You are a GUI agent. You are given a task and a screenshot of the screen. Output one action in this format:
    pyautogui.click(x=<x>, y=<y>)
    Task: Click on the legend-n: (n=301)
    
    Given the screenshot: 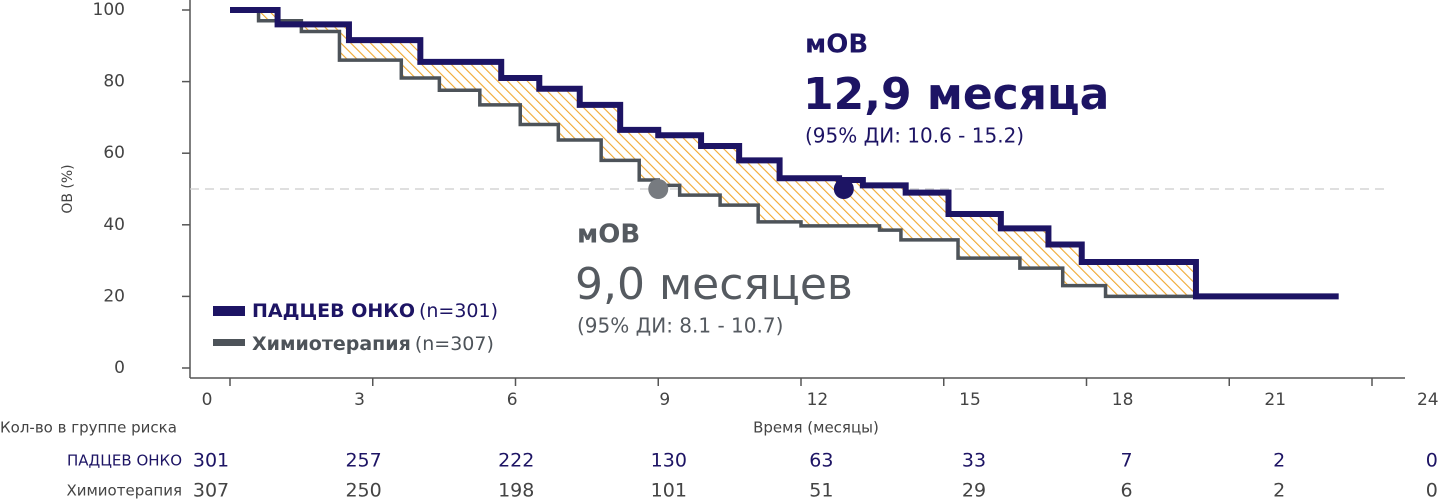 What is the action you would take?
    pyautogui.click(x=458, y=311)
    